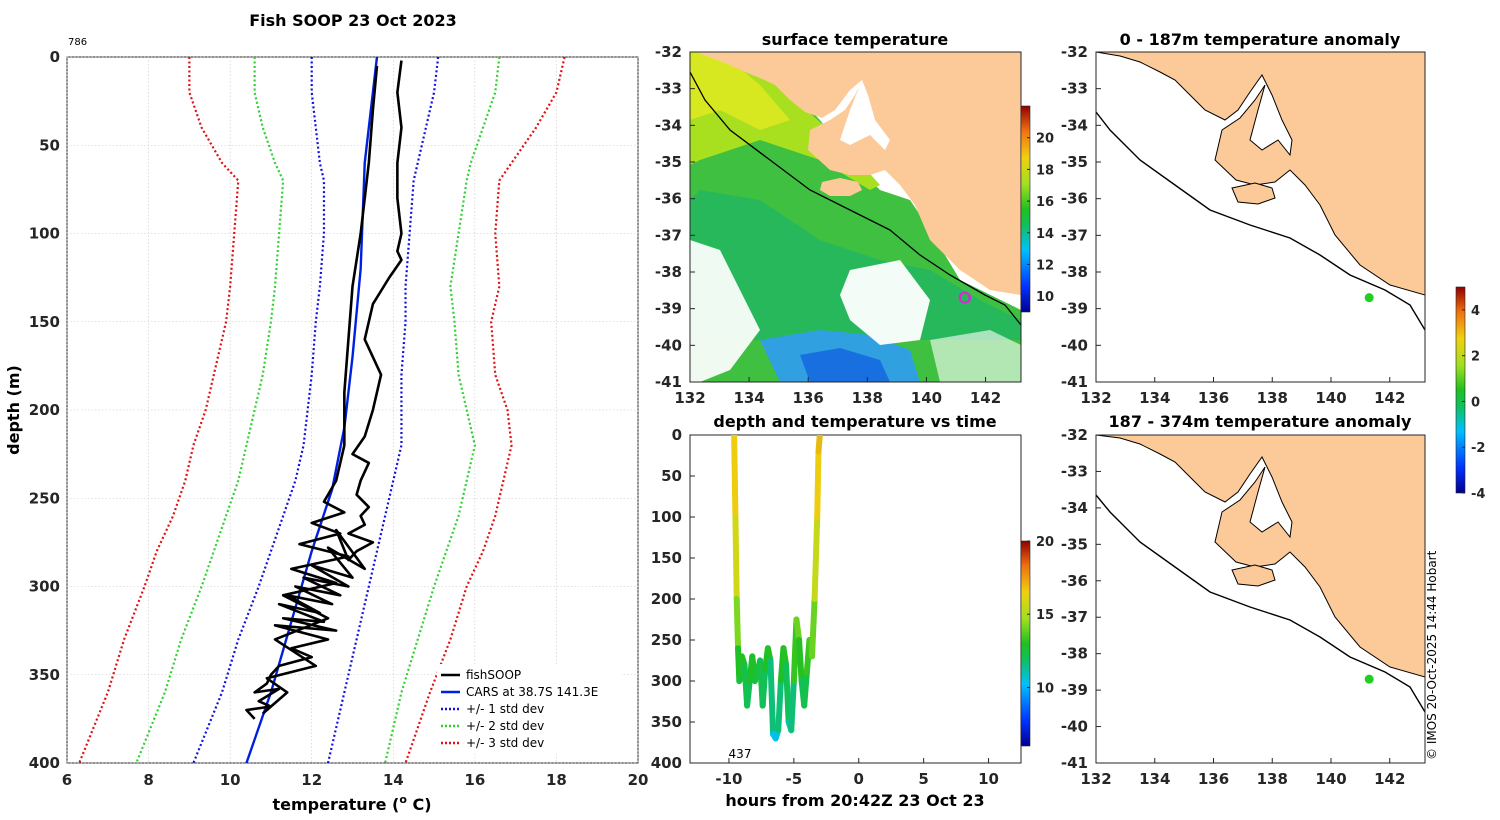  What do you see at coordinates (1045, 615) in the screenshot?
I see `timeseries-cb-tick-label: 15` at bounding box center [1045, 615].